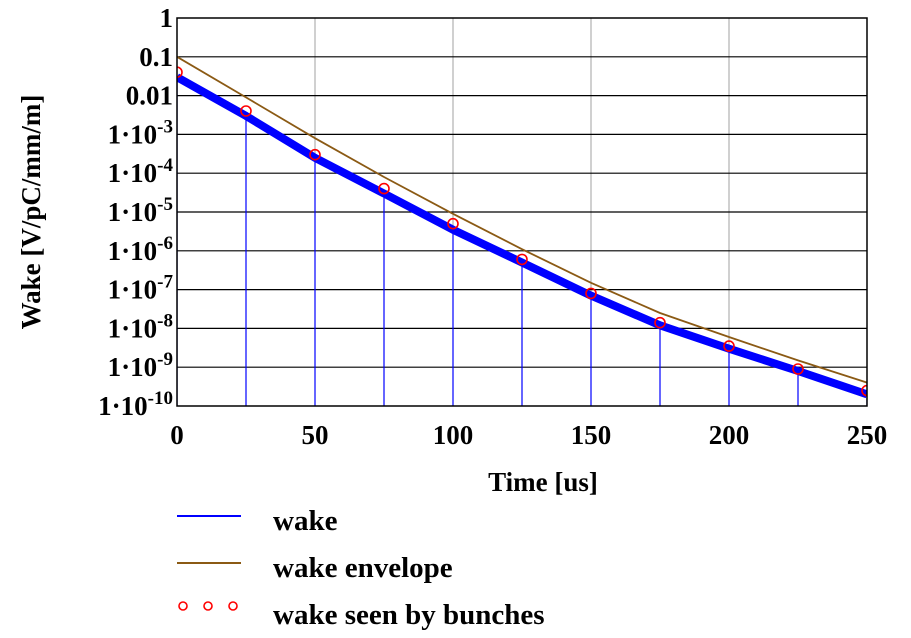  What do you see at coordinates (156, 57) in the screenshot?
I see `y-tick-label: 0.1` at bounding box center [156, 57].